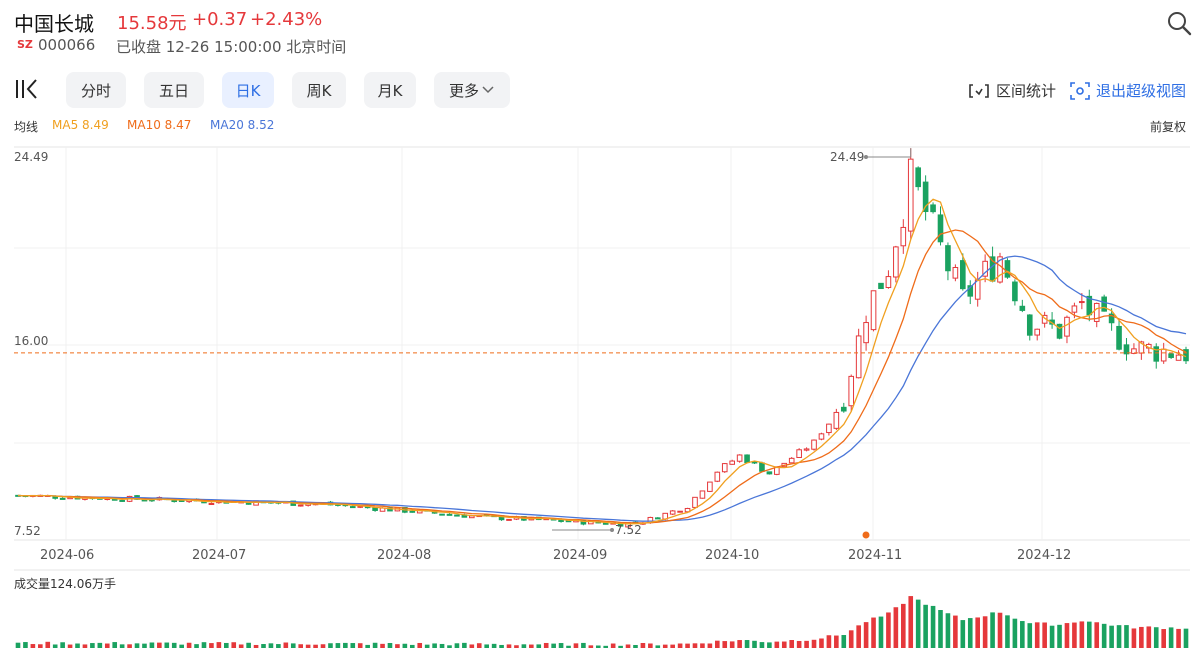  I want to click on exit-super-view-button: 退出超级视图, so click(1128, 90).